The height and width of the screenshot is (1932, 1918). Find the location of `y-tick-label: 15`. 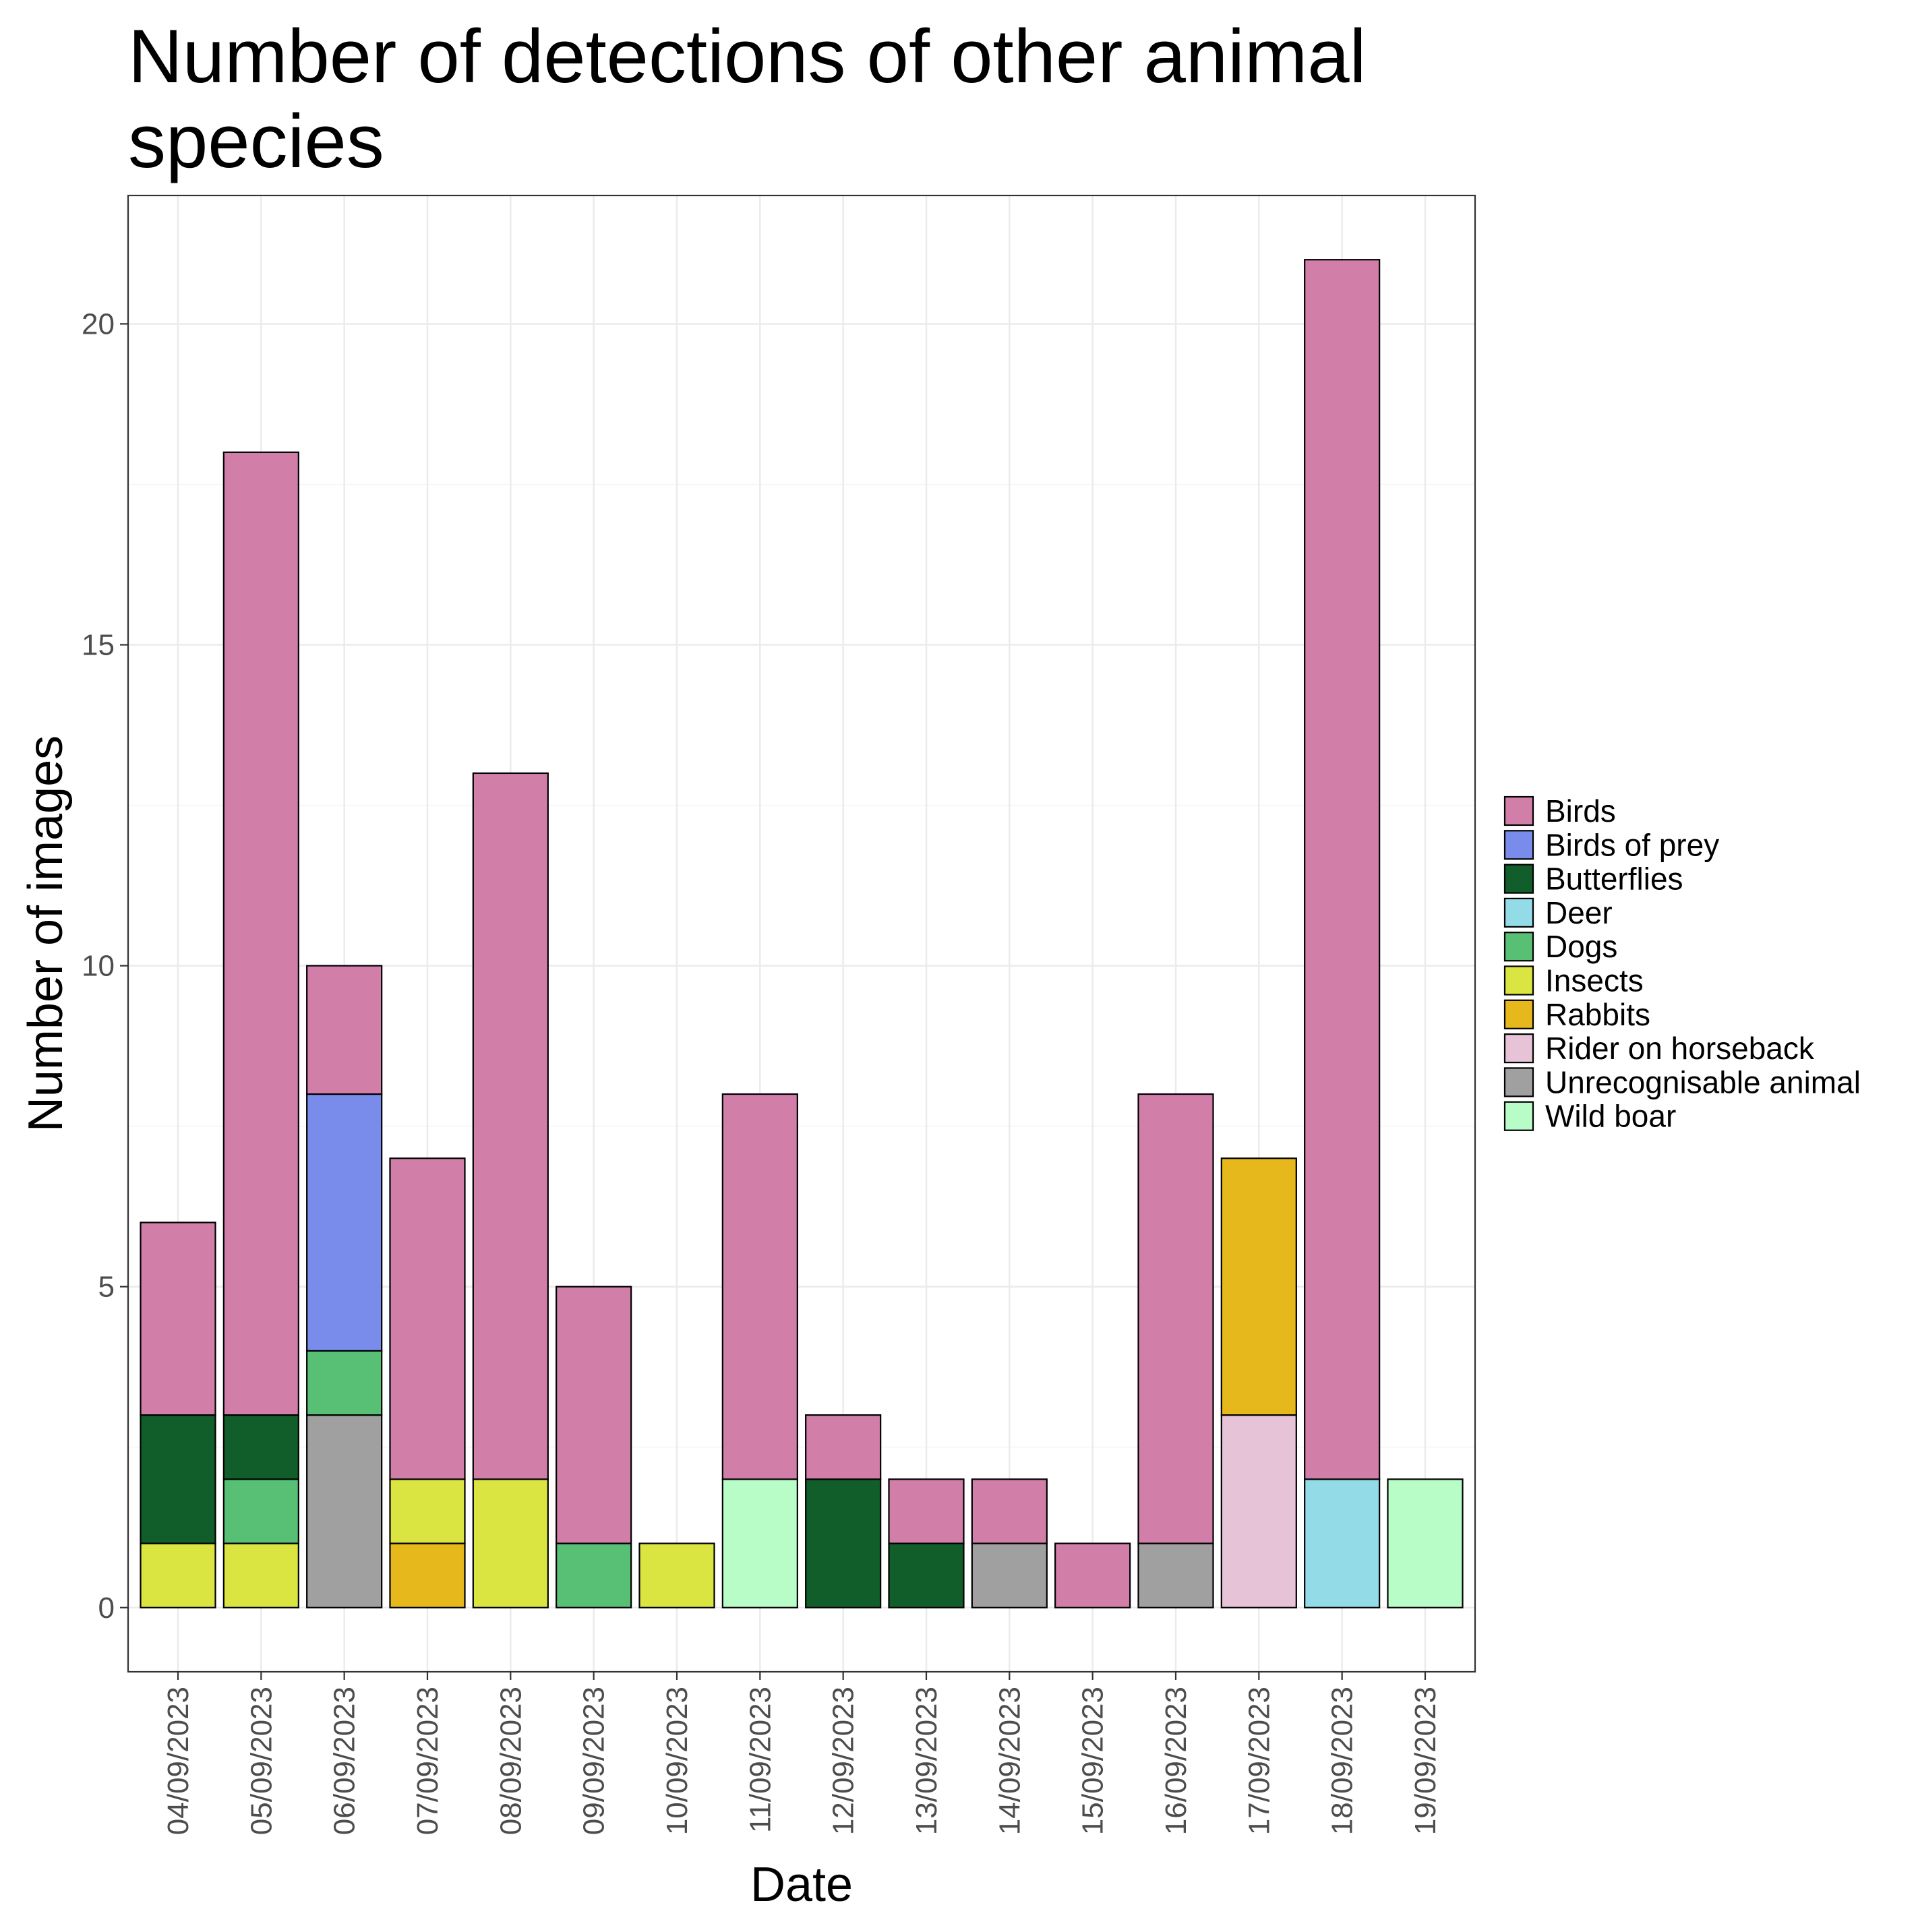

y-tick-label: 15 is located at coordinates (98, 645).